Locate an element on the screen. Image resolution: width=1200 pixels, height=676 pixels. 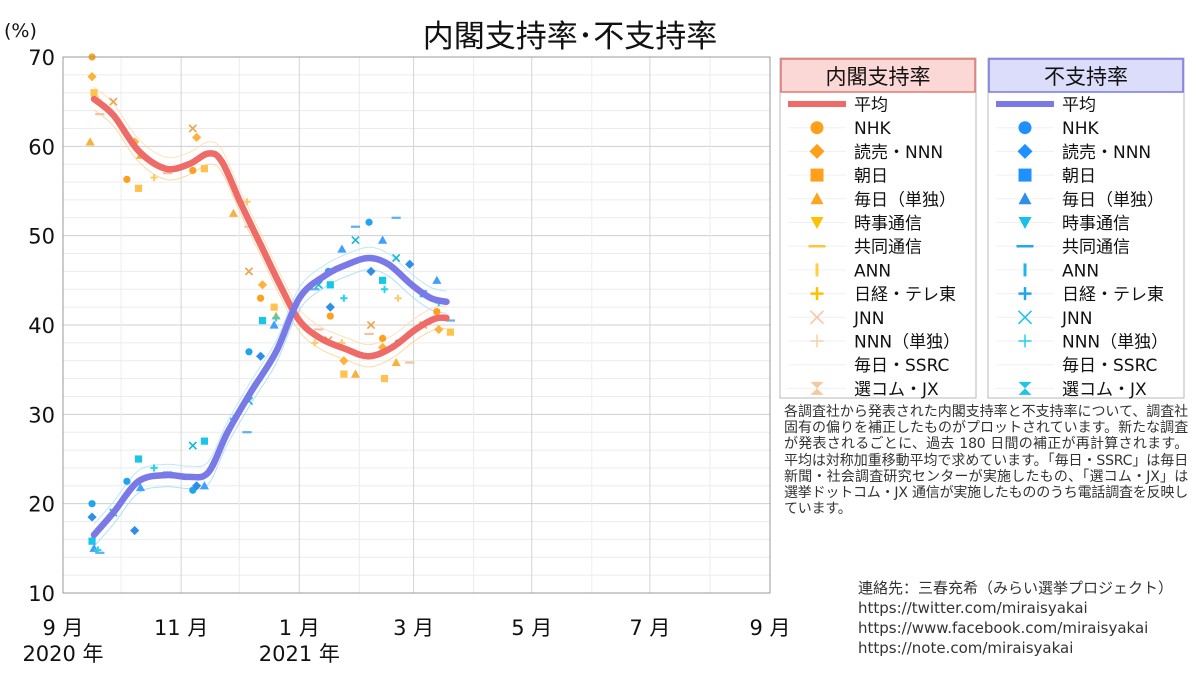
legend-label: 選コム・JX is located at coordinates (896, 390).